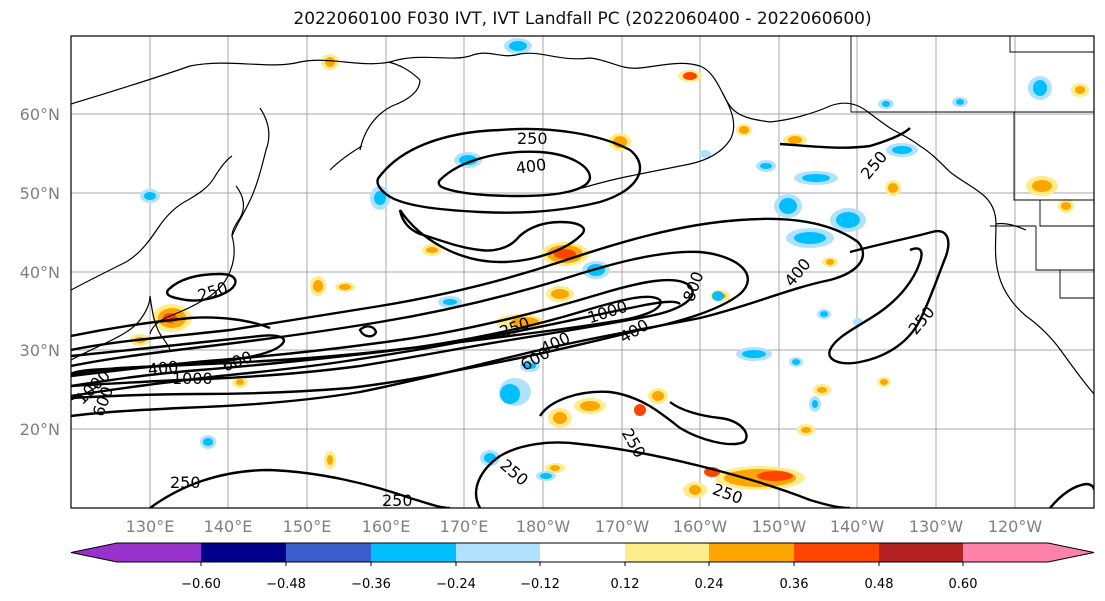 Image resolution: width=1105 pixels, height=601 pixels. What do you see at coordinates (963, 584) in the screenshot?
I see `colorbar-tick-label: 0.60` at bounding box center [963, 584].